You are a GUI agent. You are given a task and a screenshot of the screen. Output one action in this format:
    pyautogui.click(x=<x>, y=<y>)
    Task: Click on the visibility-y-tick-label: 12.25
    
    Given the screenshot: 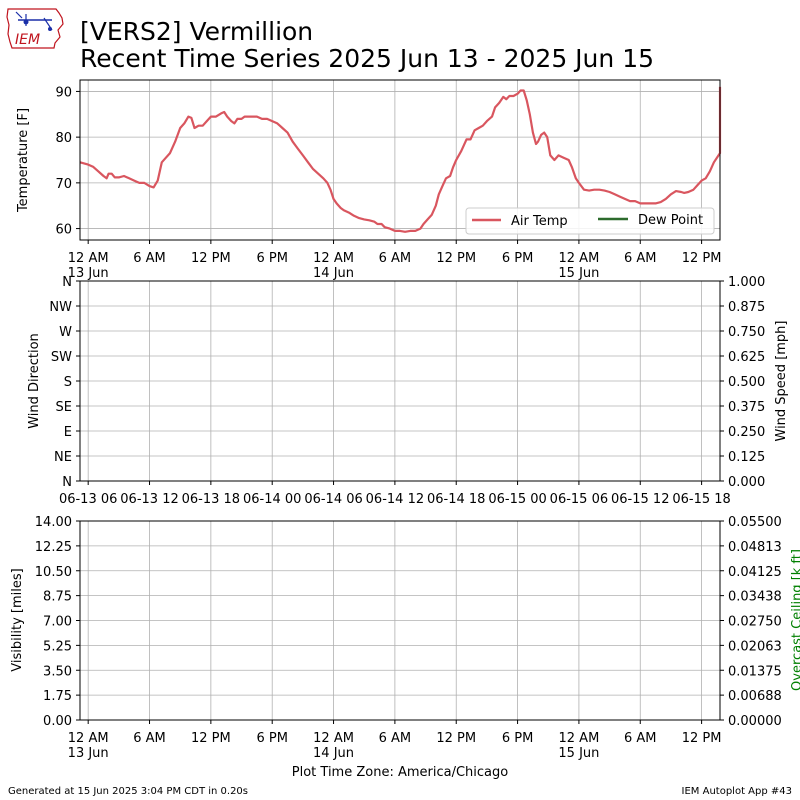 What is the action you would take?
    pyautogui.click(x=53, y=547)
    